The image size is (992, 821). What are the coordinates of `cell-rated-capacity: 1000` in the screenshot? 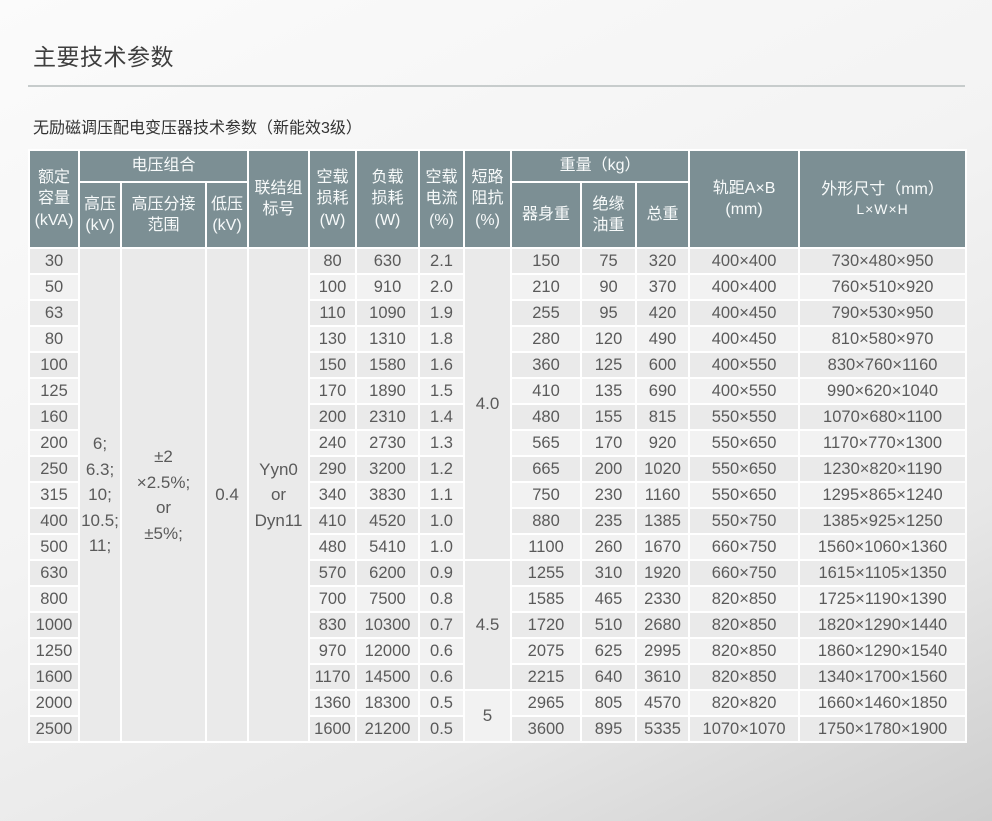 It's located at (54, 625).